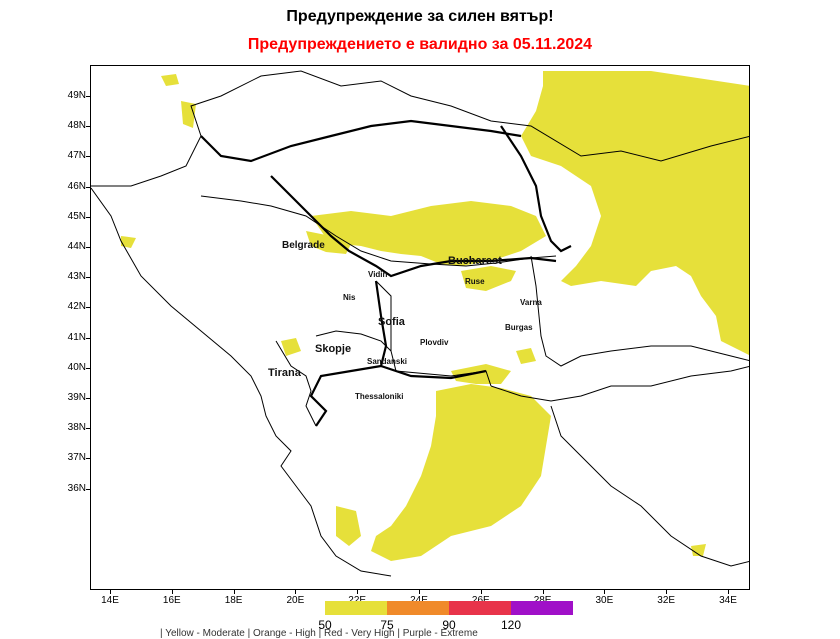 This screenshot has height=639, width=840. Describe the element at coordinates (171, 600) in the screenshot. I see `longitude-label: 16E` at that location.